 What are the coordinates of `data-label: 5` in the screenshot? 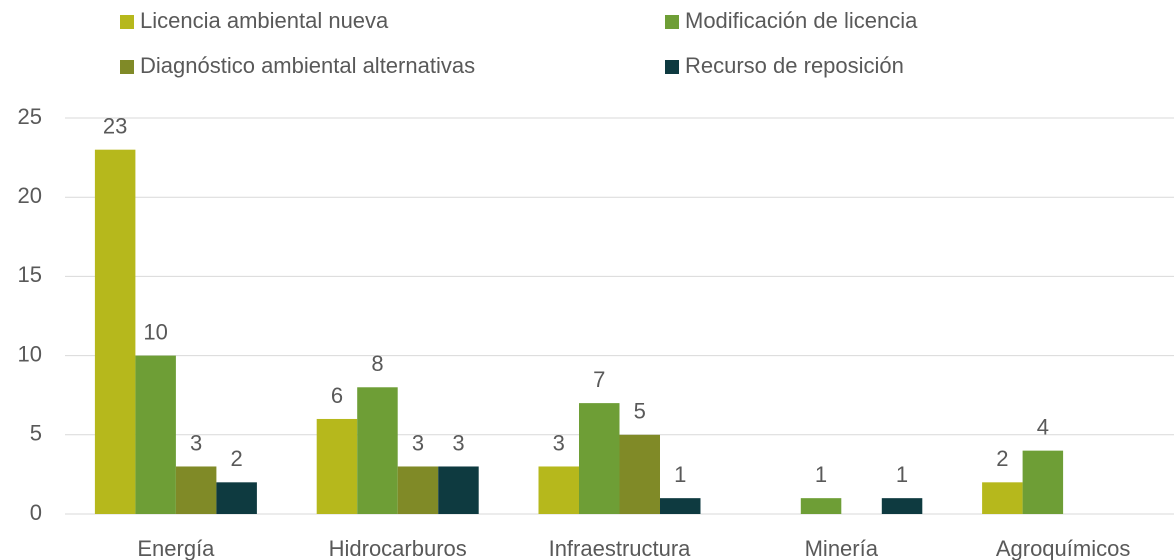 It's located at (640, 411).